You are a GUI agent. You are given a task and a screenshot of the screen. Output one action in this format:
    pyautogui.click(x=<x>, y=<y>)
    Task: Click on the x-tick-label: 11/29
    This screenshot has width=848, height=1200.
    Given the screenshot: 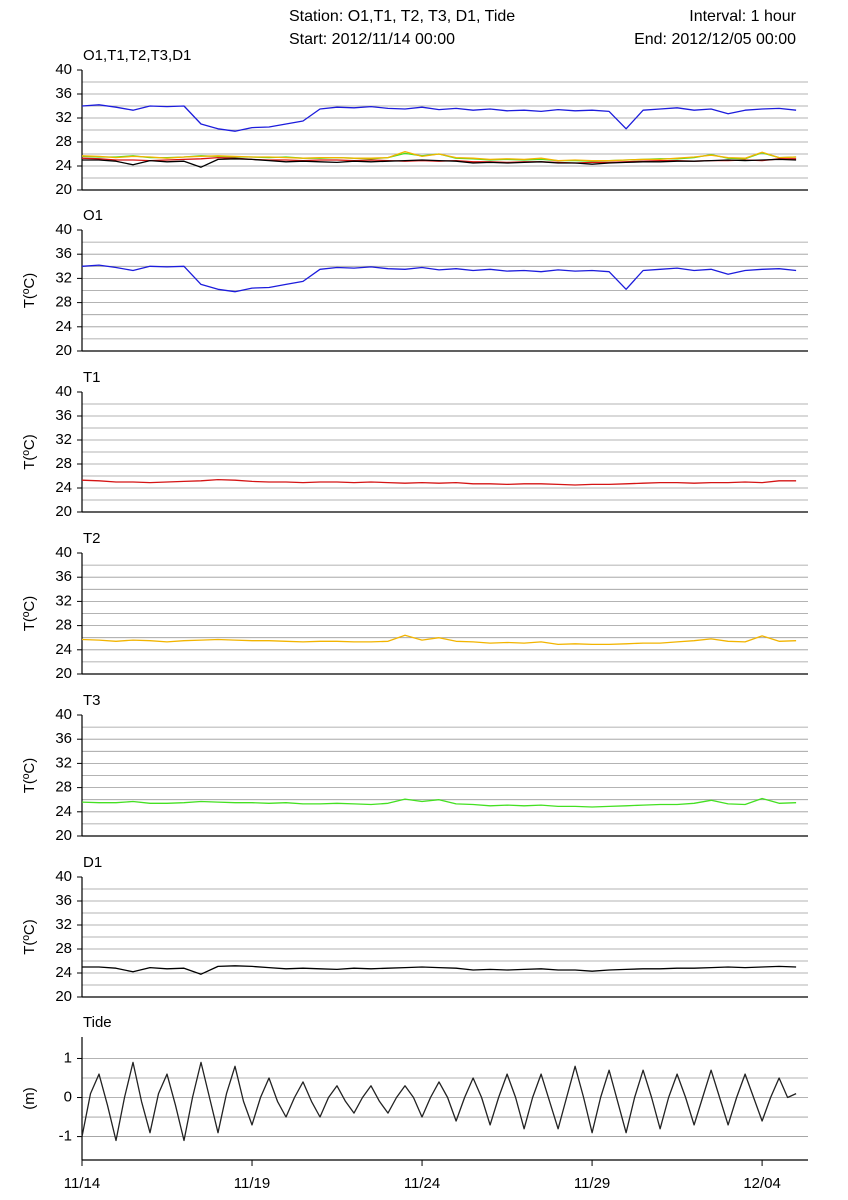 What is the action you would take?
    pyautogui.click(x=592, y=1183)
    